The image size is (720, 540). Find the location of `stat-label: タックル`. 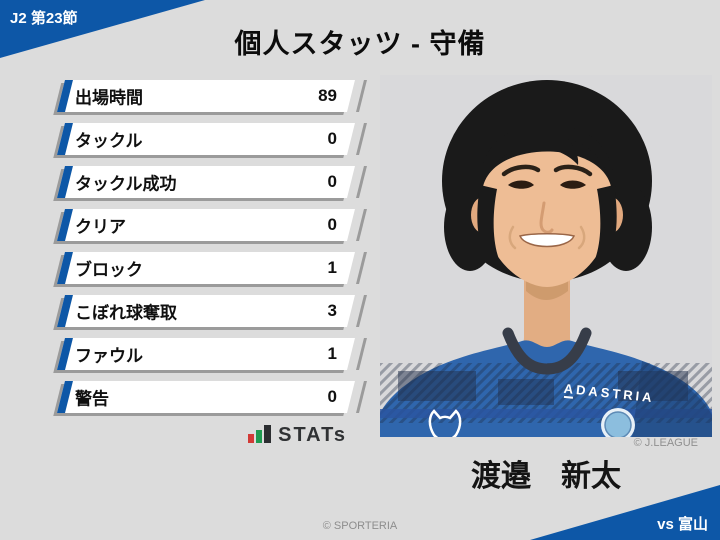

stat-label: タックル is located at coordinates (109, 141).